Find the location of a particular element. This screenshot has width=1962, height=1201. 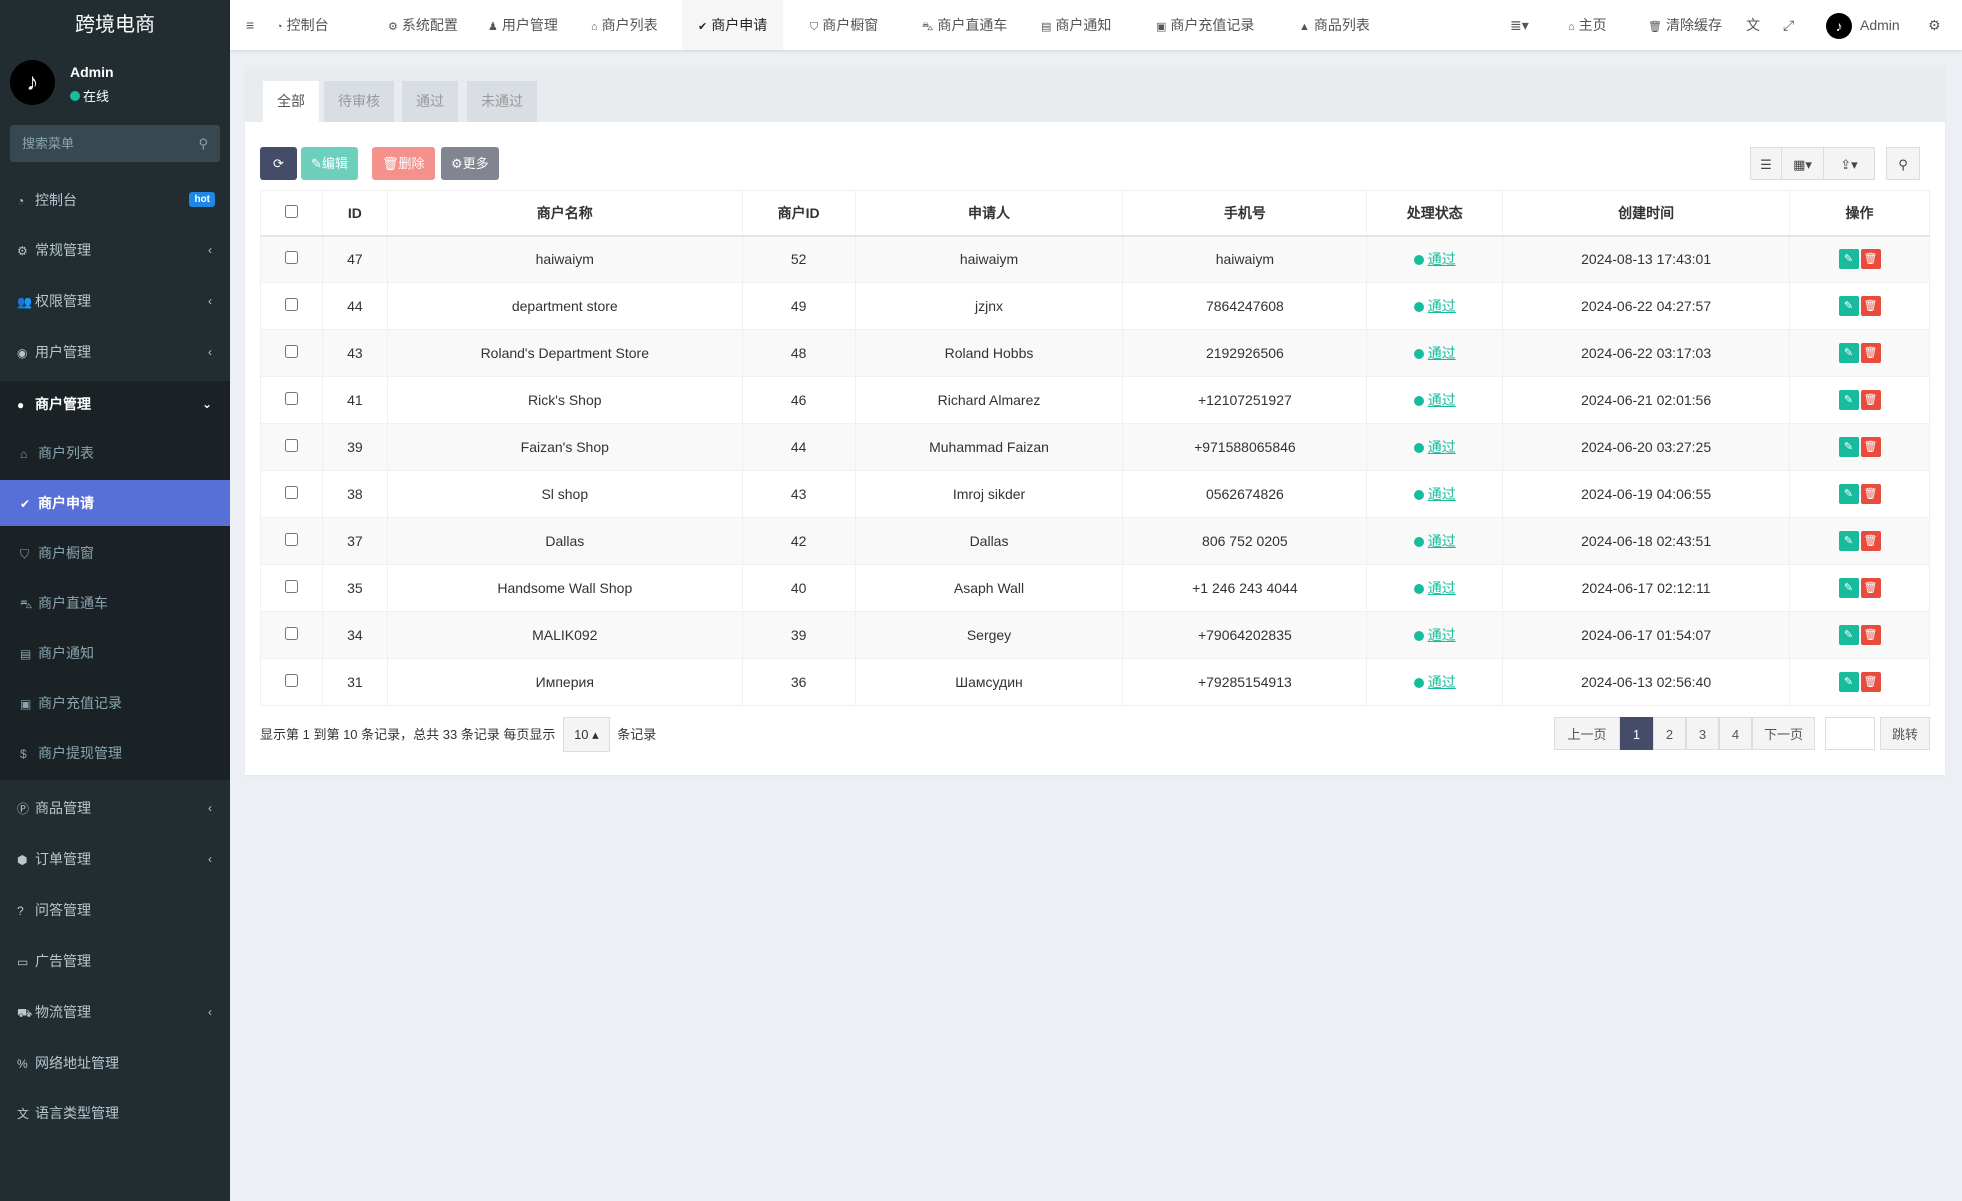

sidebar-subitem-1: ✔ 商户申请 is located at coordinates (115, 503).